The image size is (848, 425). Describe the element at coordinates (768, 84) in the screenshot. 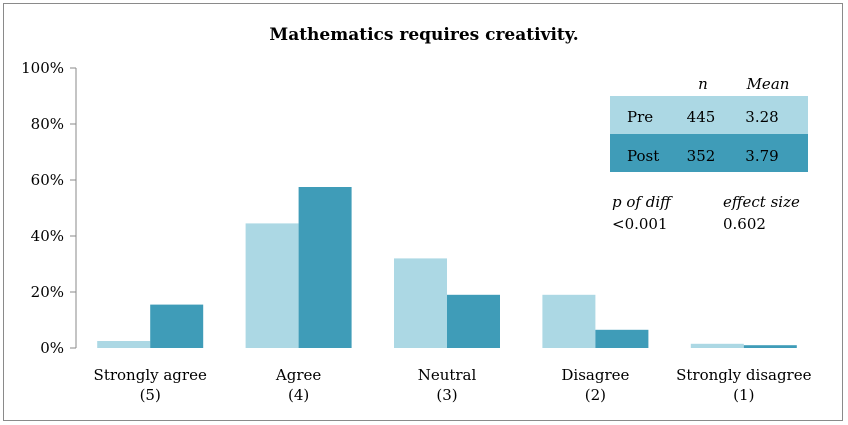

I see `stats-header-mean: Mean` at that location.